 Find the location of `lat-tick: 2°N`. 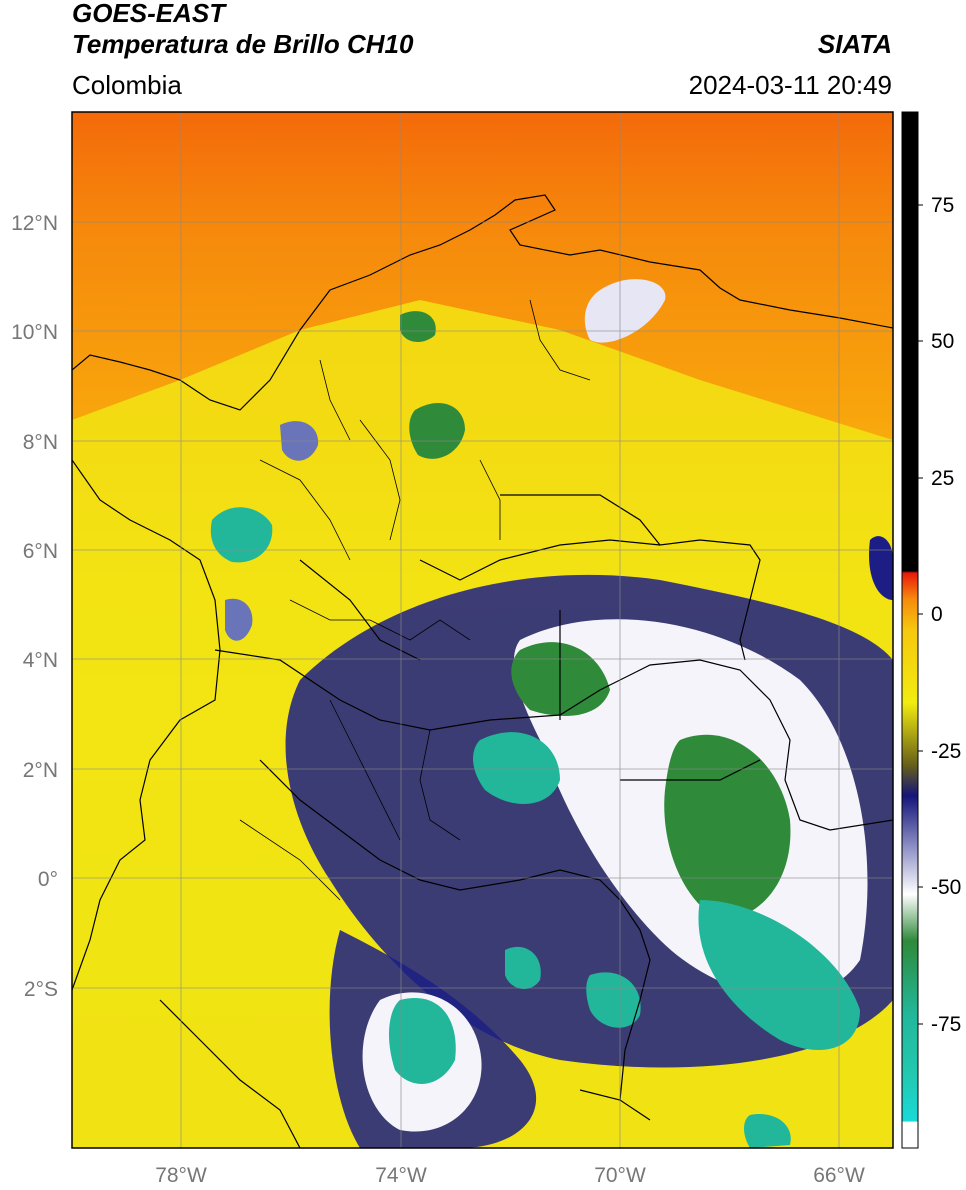

lat-tick: 2°N is located at coordinates (40, 770).